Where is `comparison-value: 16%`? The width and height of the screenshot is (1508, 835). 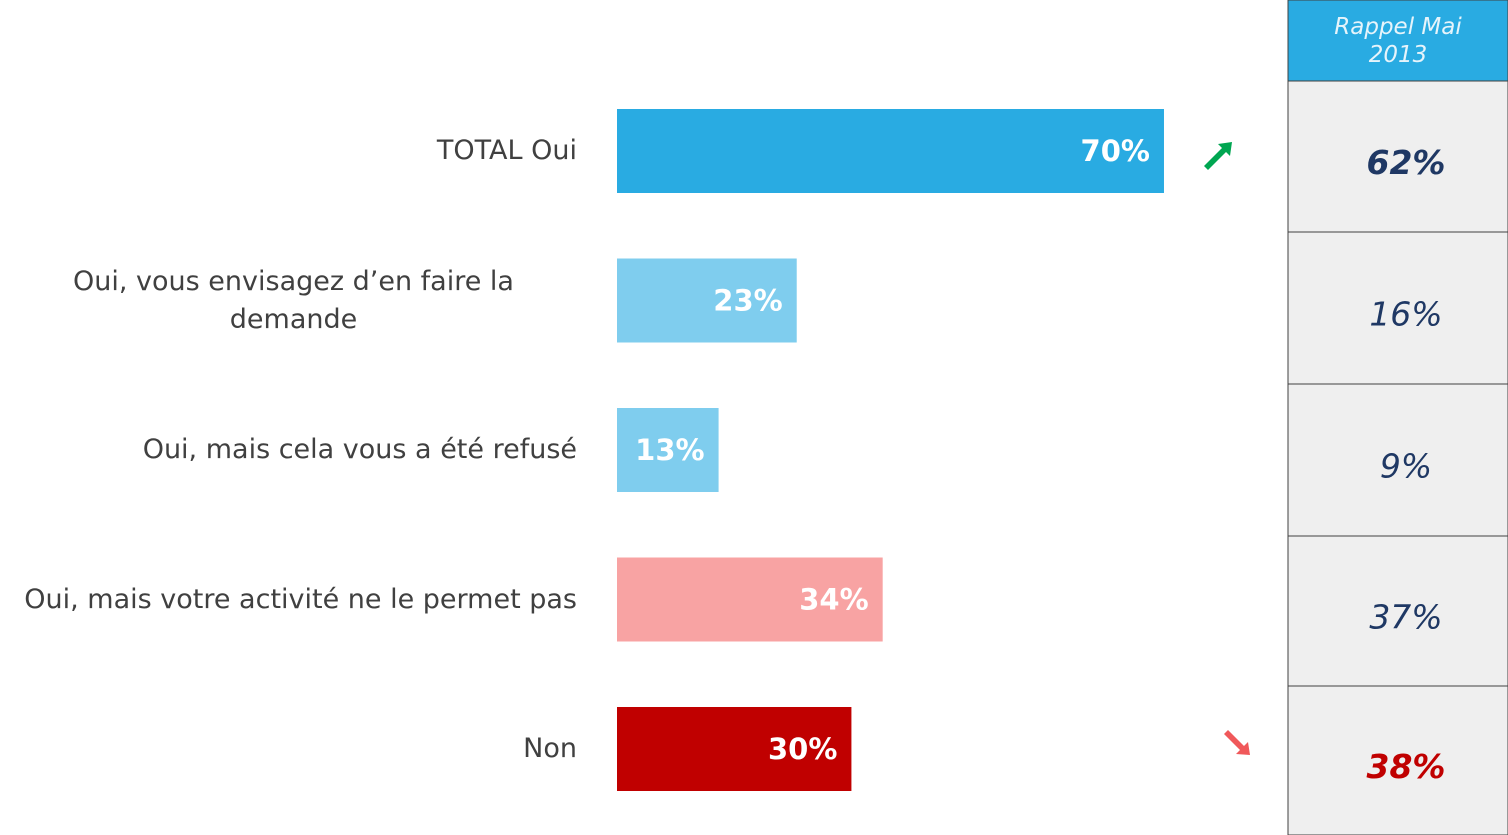 comparison-value: 16% is located at coordinates (1405, 314).